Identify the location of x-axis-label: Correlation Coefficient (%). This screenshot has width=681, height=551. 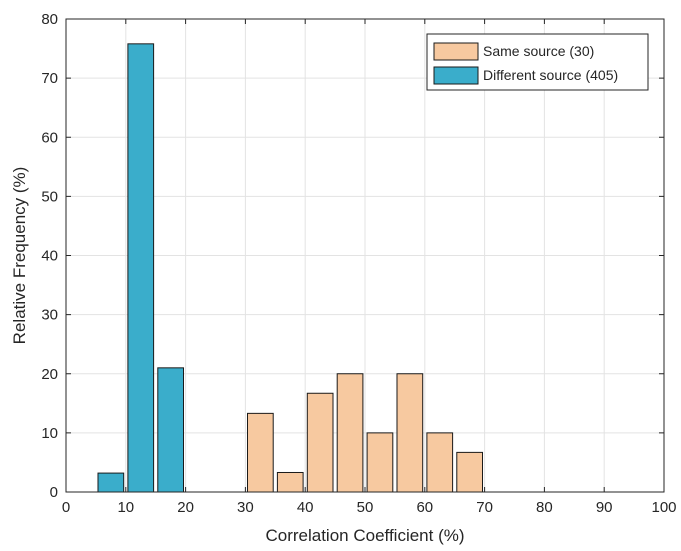
(364, 535).